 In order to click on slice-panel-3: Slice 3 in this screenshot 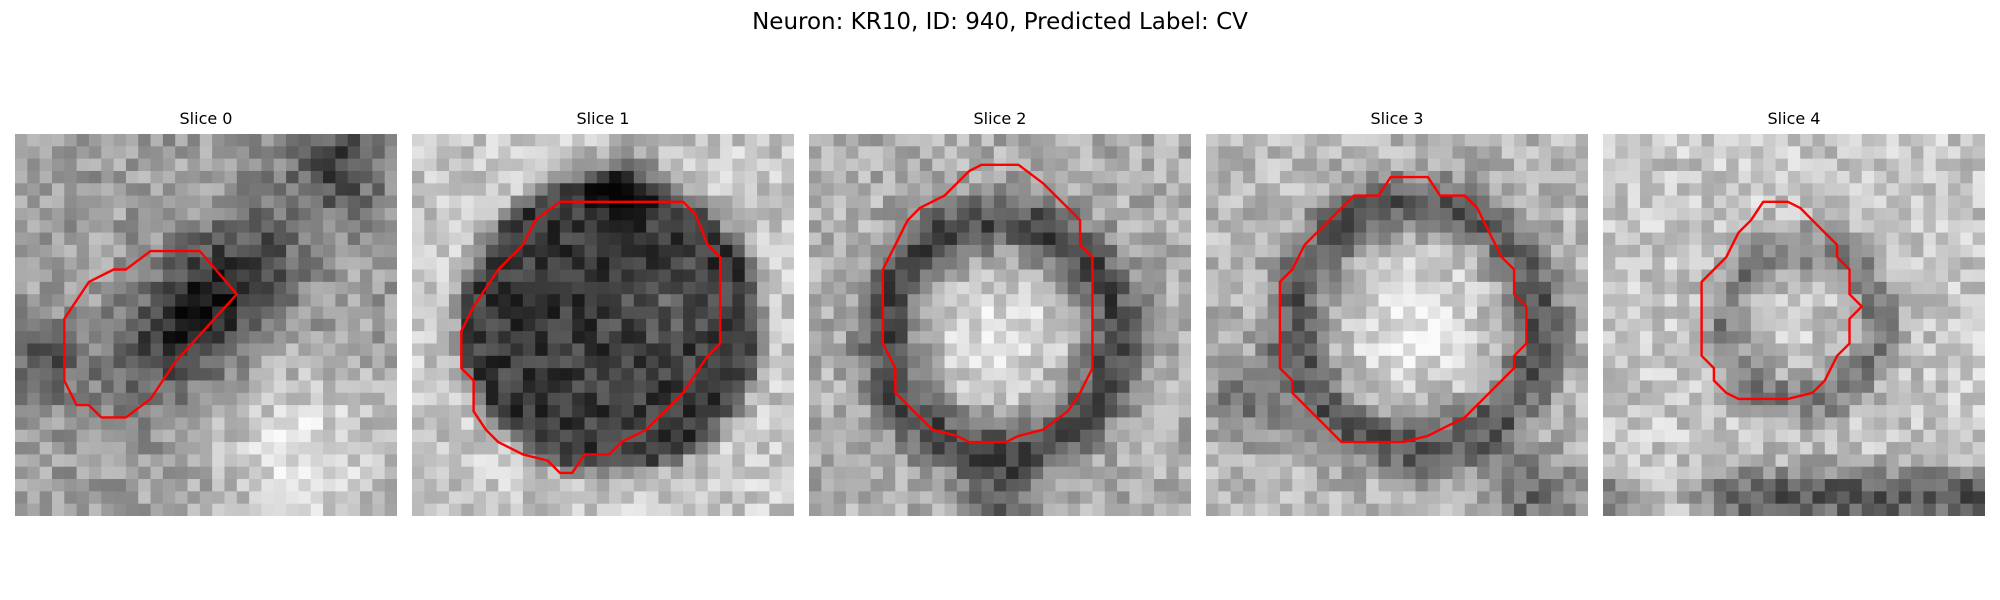, I will do `click(1397, 119)`.